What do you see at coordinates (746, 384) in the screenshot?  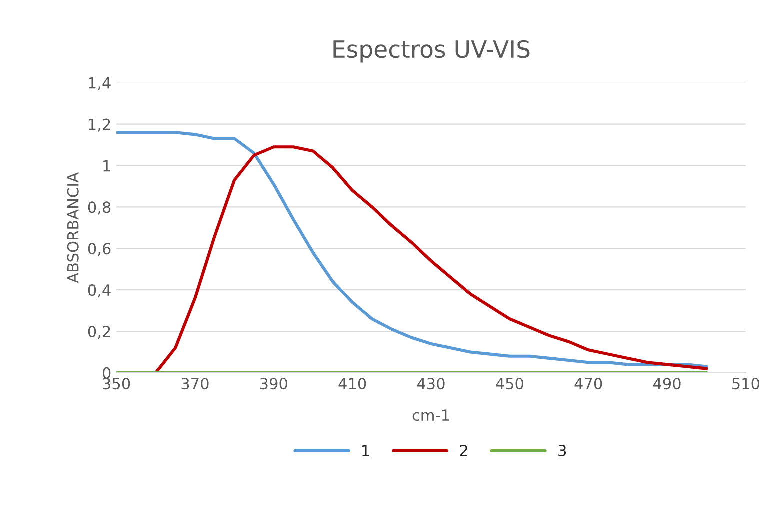 I see `x-tick-label: 510` at bounding box center [746, 384].